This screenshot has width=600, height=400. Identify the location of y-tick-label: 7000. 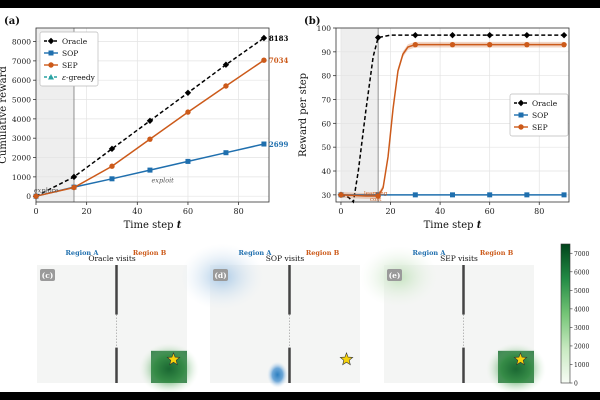
(21, 61).